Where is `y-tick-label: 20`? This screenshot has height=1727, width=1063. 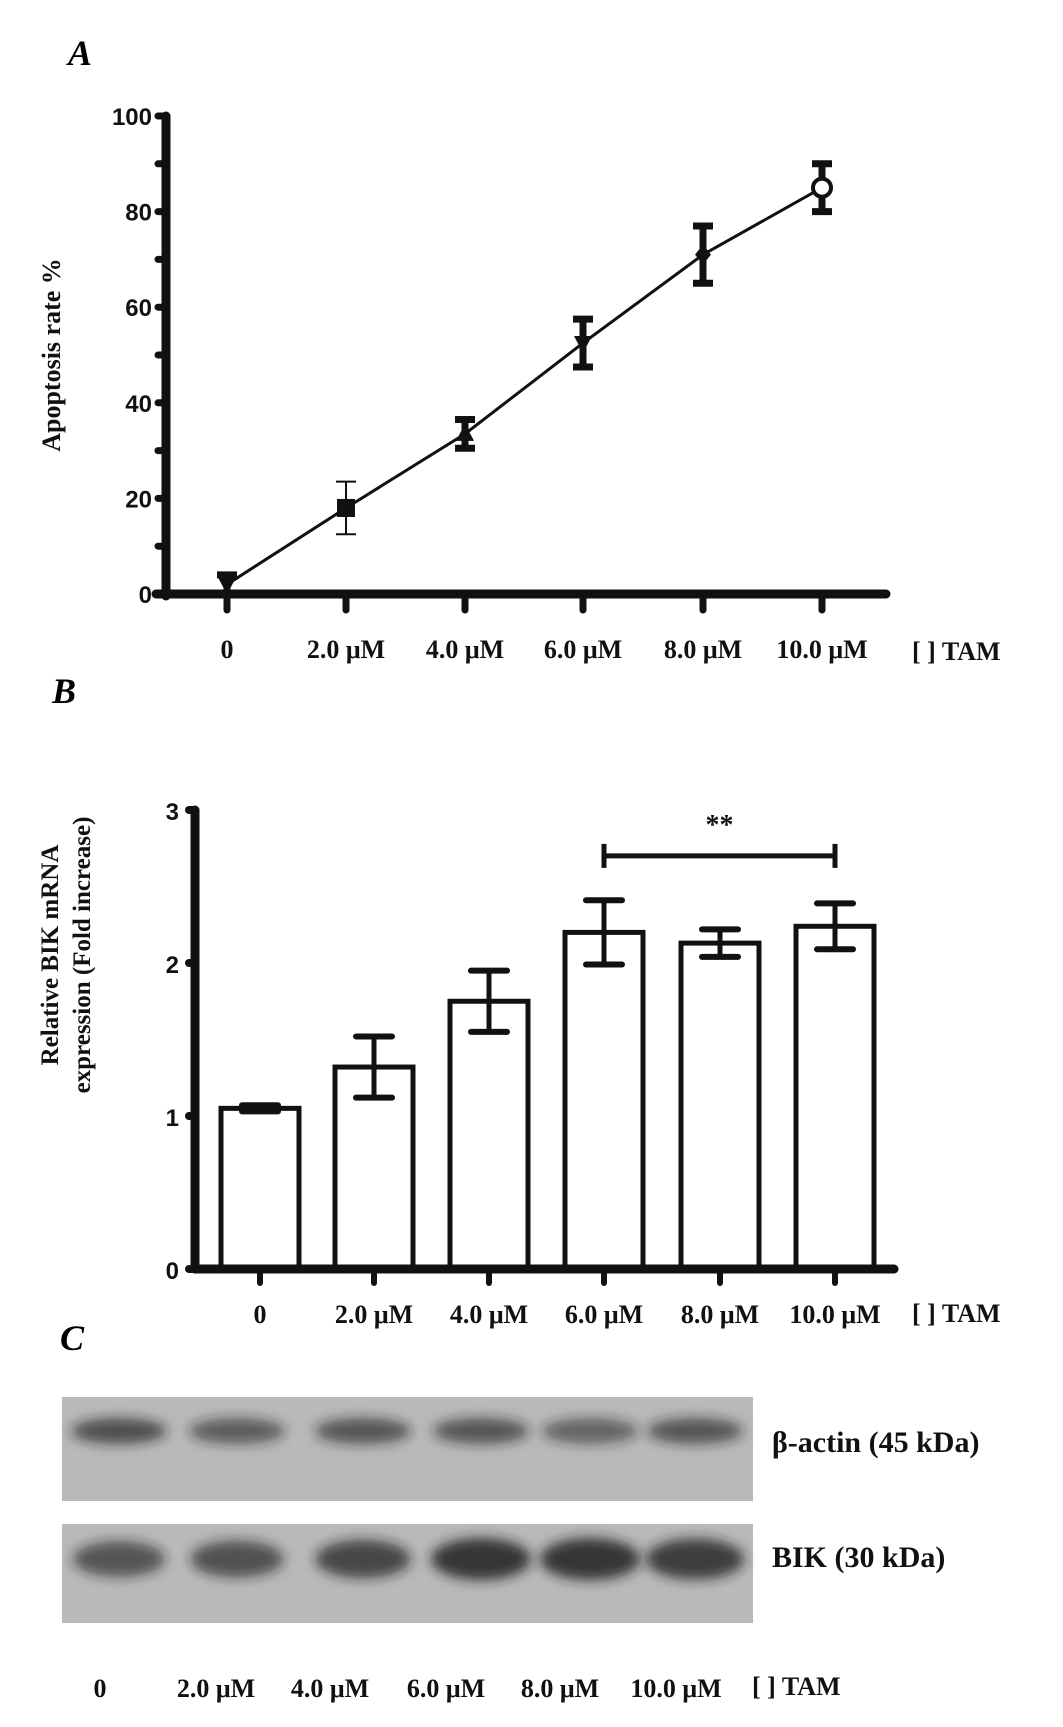
y-tick-label: 20 is located at coordinates (138, 499).